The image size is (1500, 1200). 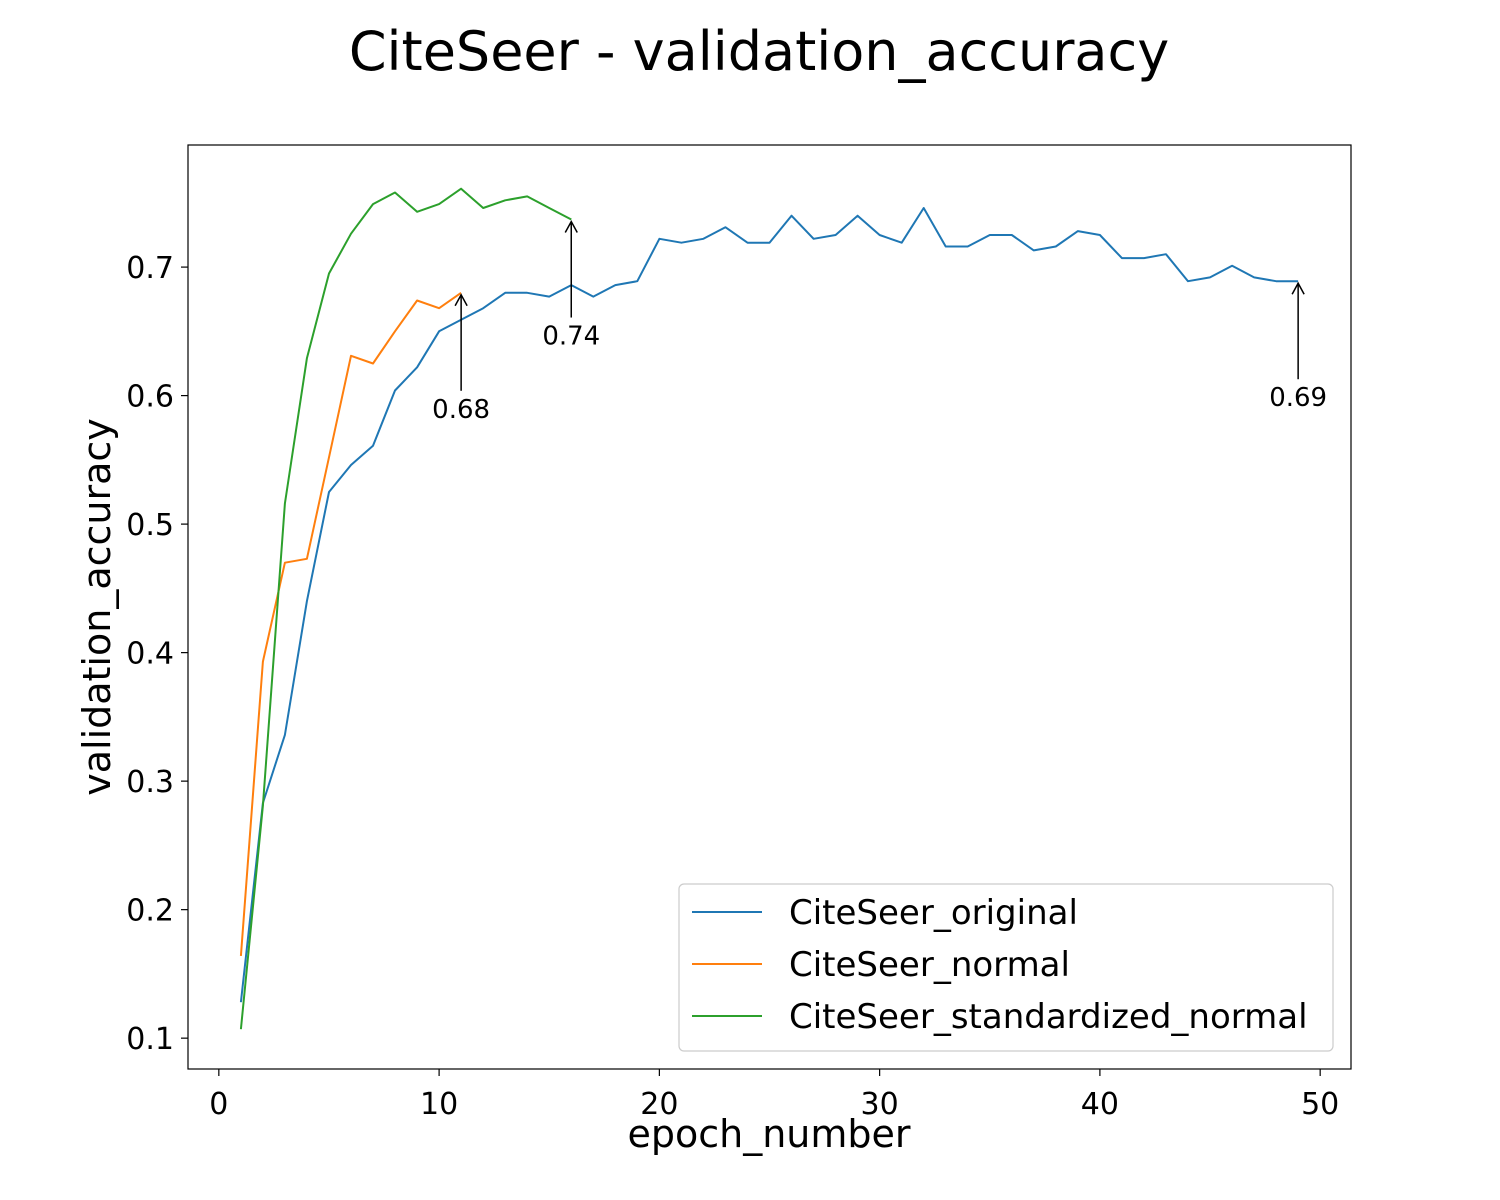 What do you see at coordinates (774, 1095) in the screenshot?
I see `x-axis: 0 10 20 30 40 50` at bounding box center [774, 1095].